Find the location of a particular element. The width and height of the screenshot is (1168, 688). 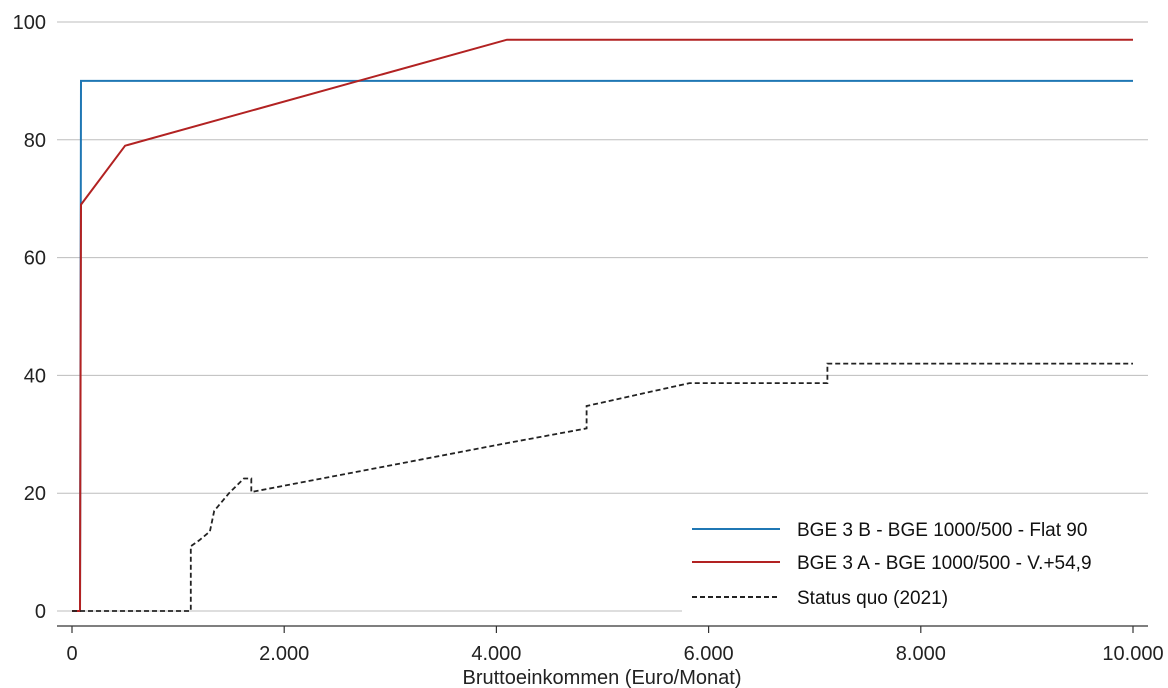

x-tick-label: 4.000 is located at coordinates (496, 654).